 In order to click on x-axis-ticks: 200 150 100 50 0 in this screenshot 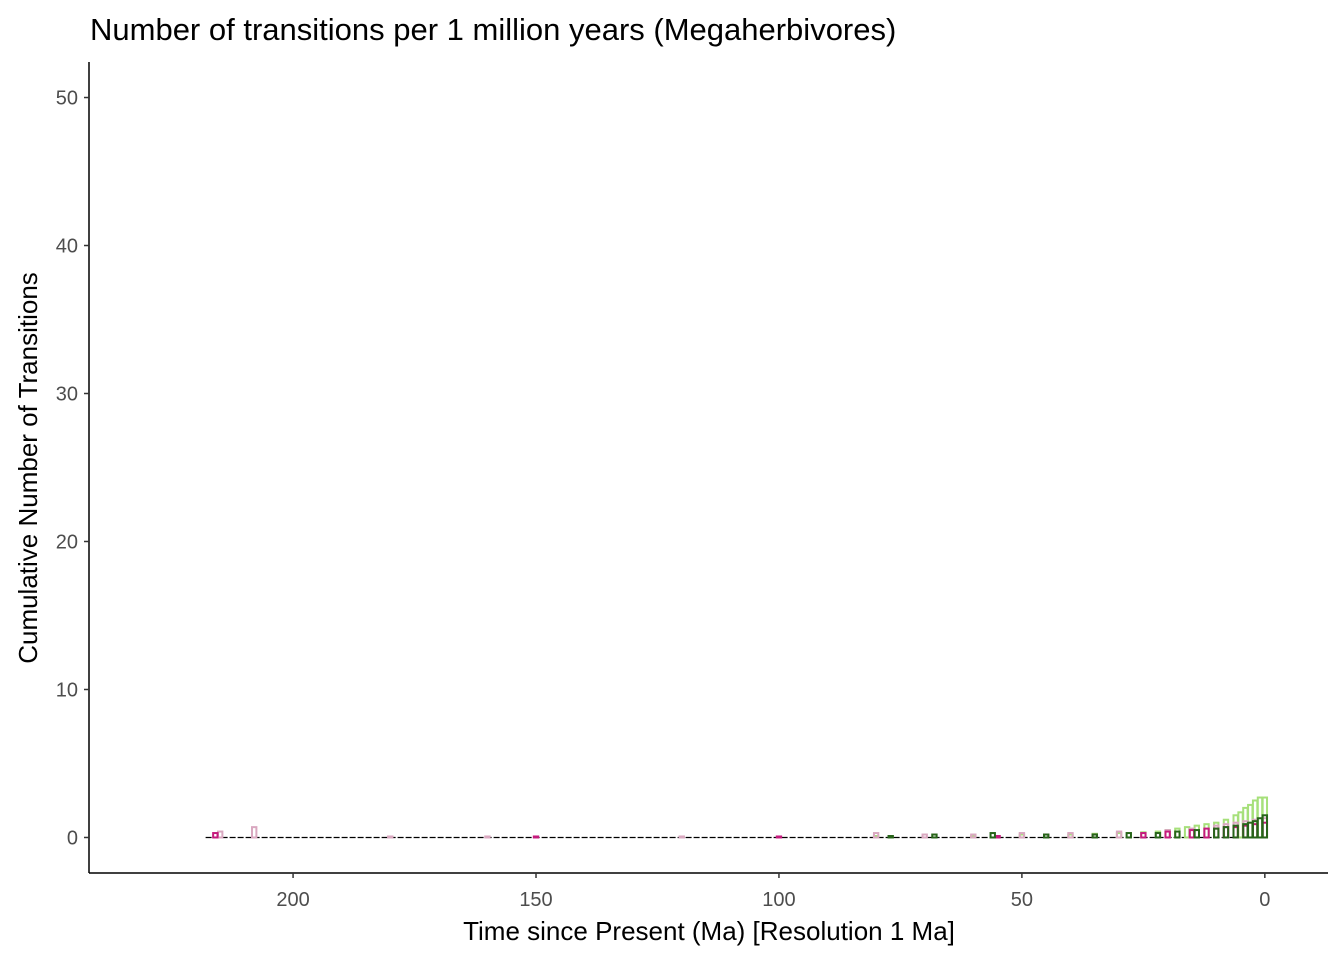, I will do `click(773, 892)`.